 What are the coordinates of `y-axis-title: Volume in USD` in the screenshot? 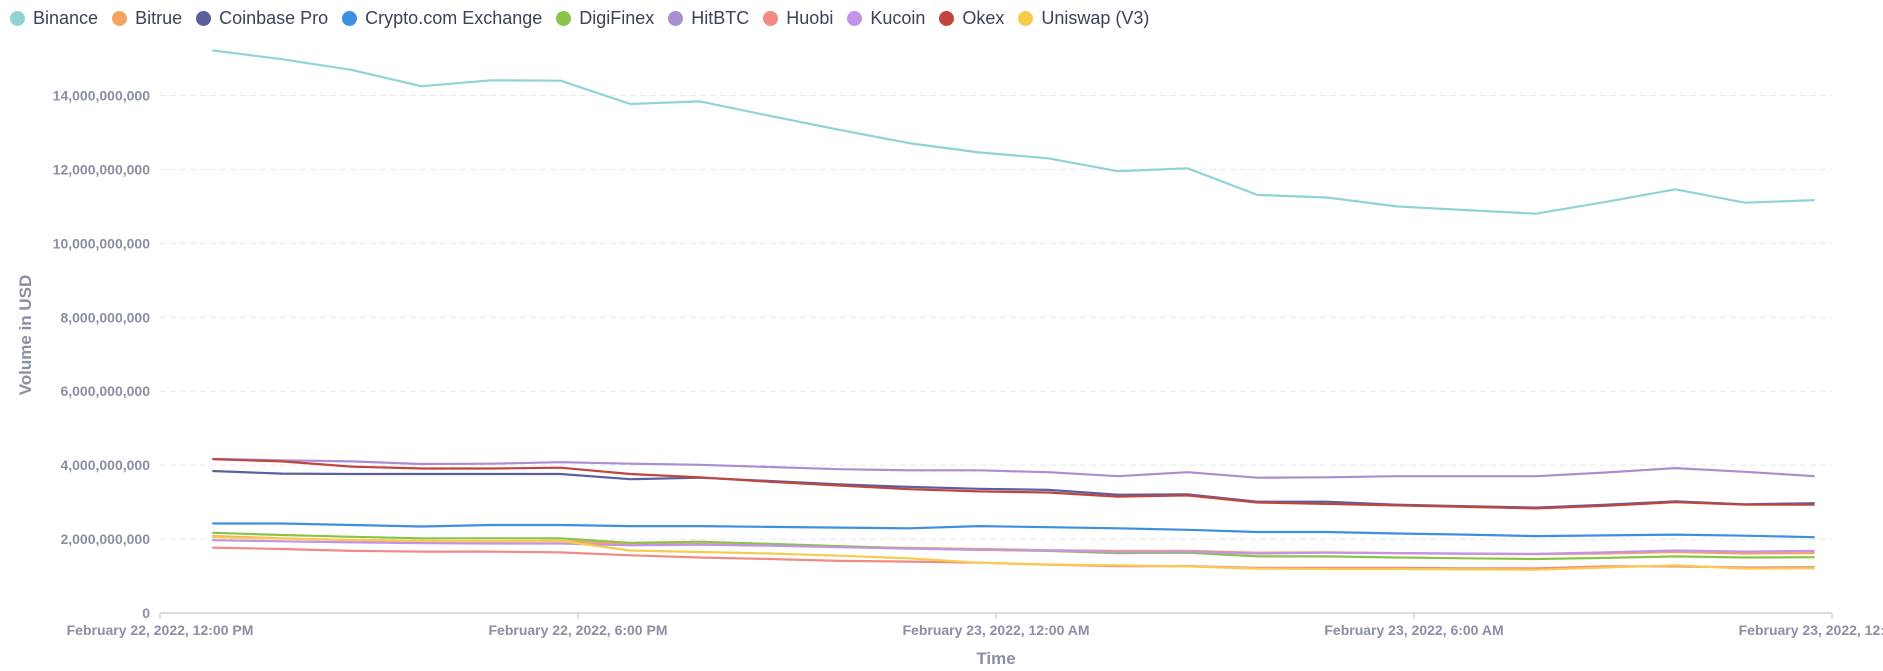 It's located at (25, 335).